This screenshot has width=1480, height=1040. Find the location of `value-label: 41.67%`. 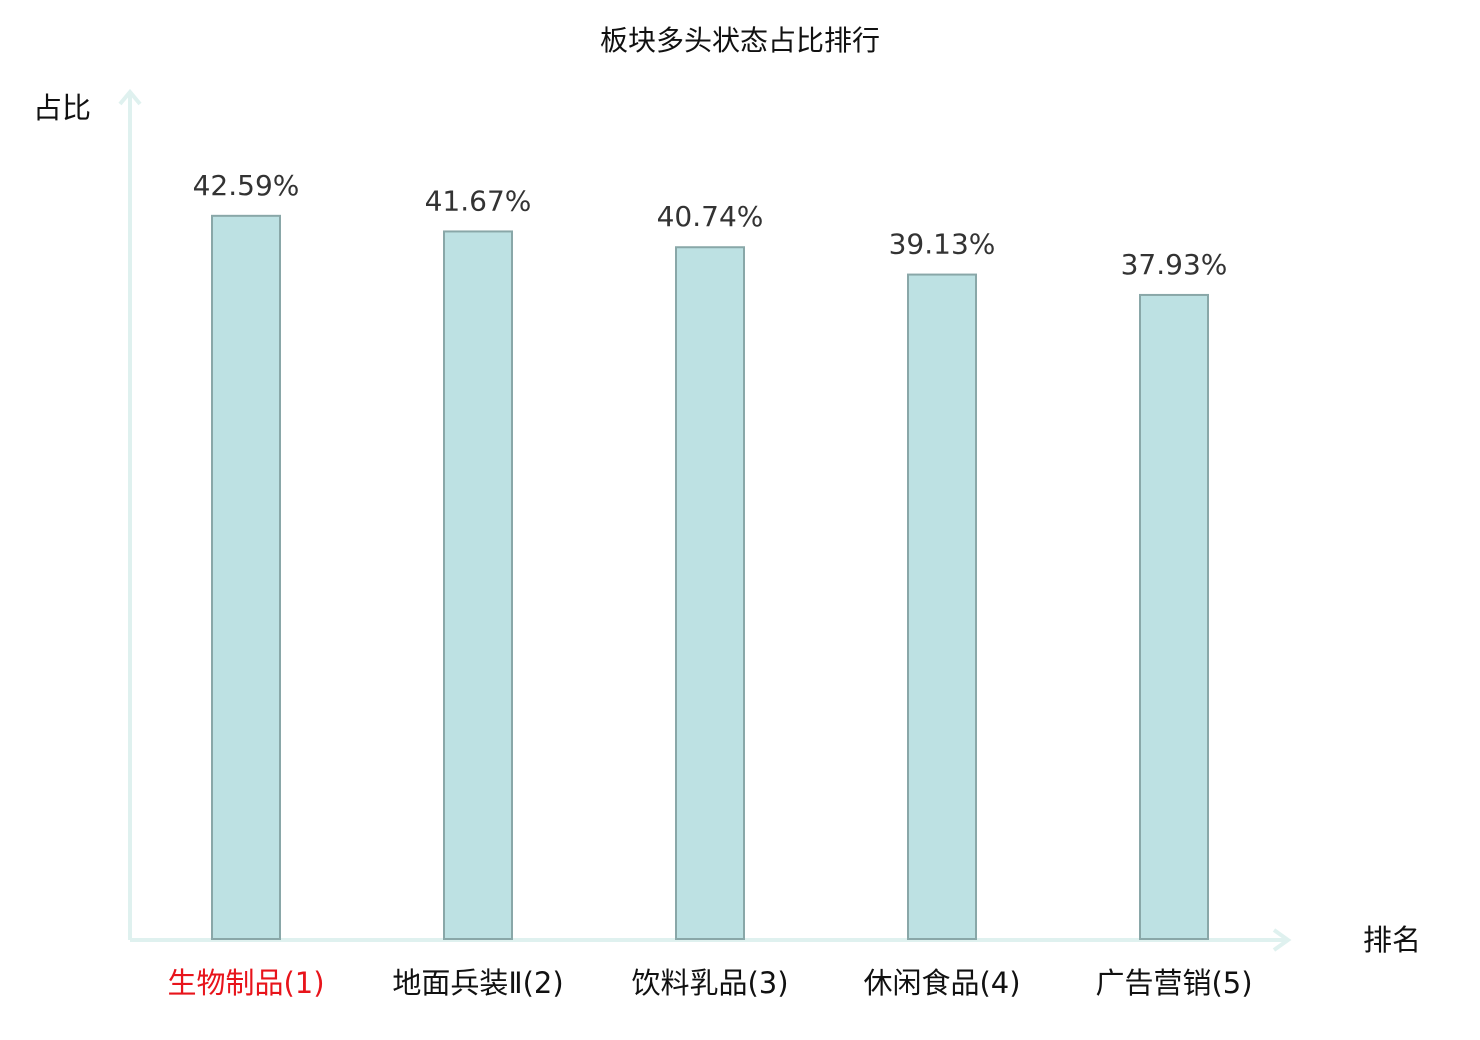

value-label: 41.67% is located at coordinates (478, 200).